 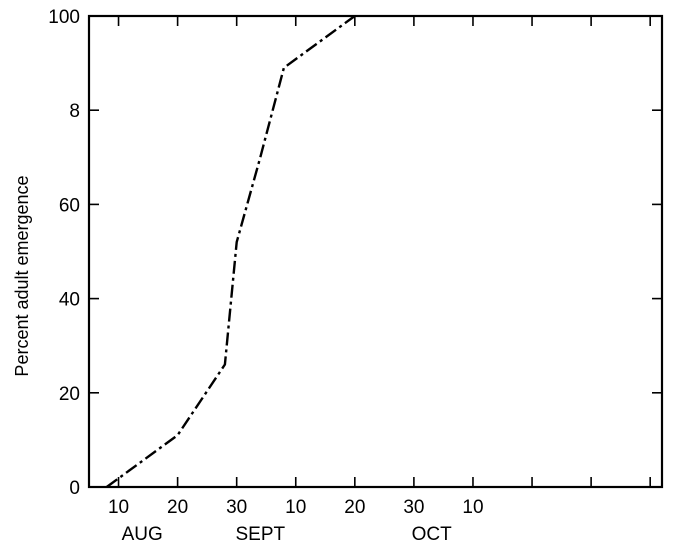 I want to click on y-tick-label: 8, so click(x=74, y=111).